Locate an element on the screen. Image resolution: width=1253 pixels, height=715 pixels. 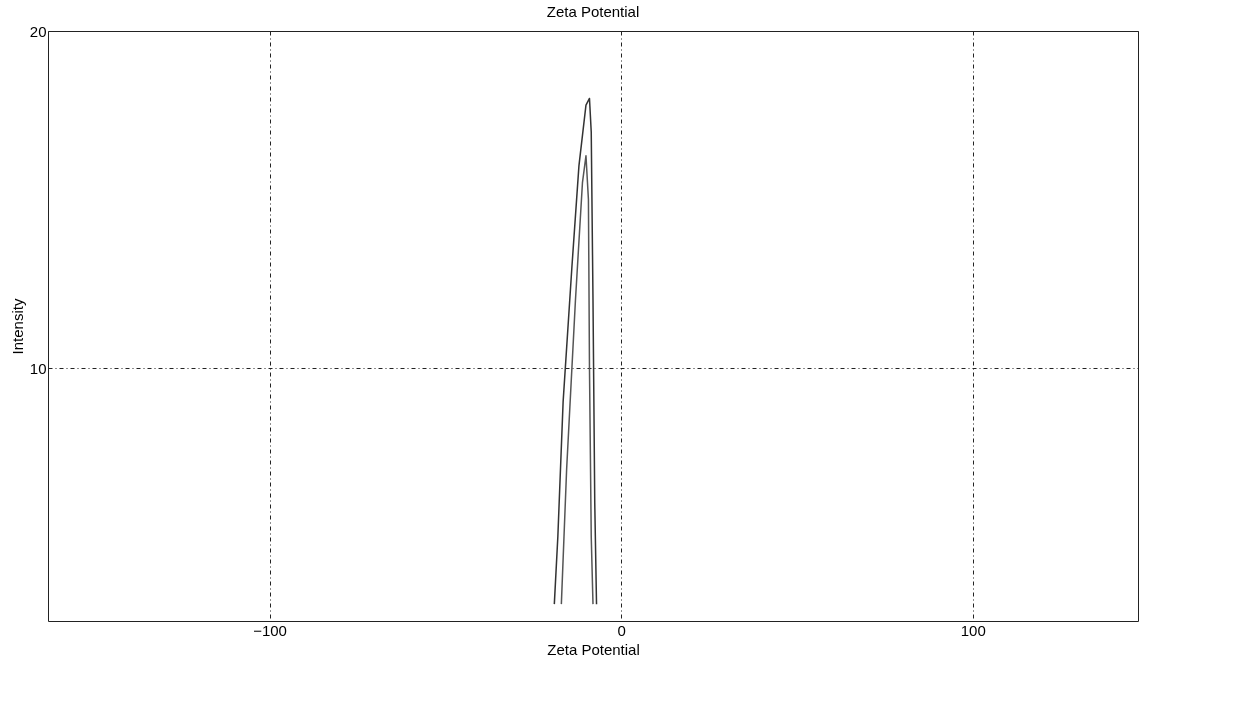
x-tick-label: 0 is located at coordinates (621, 630).